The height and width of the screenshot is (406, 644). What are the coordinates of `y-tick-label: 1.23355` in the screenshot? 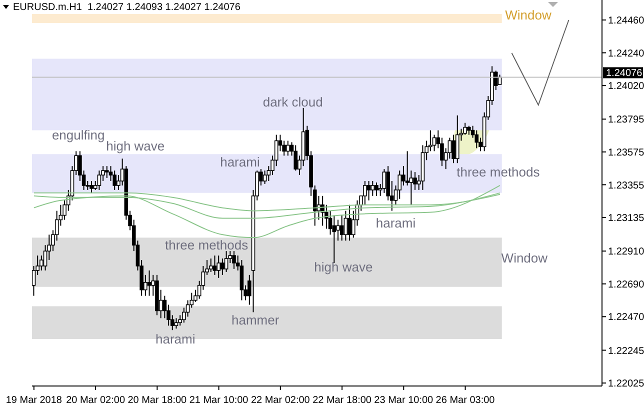 It's located at (626, 186).